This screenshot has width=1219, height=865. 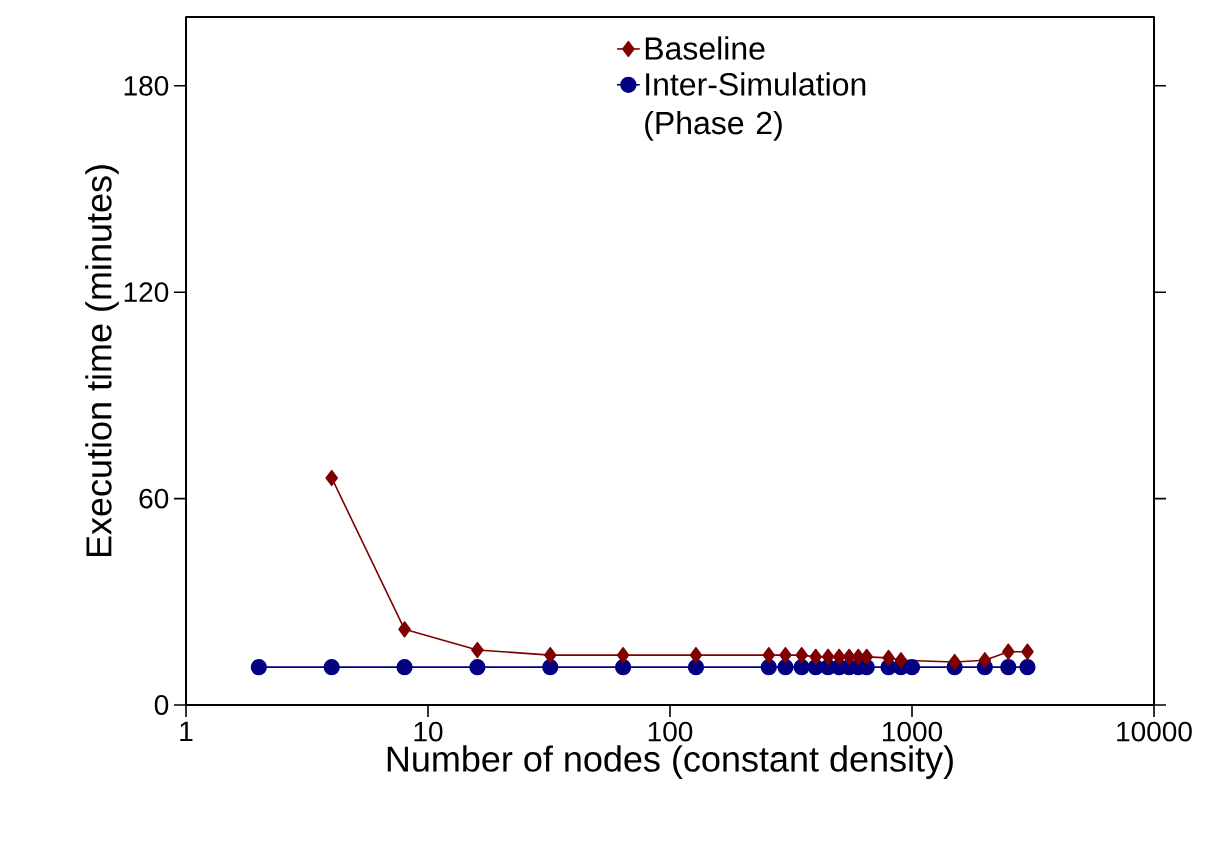 What do you see at coordinates (161, 705) in the screenshot?
I see `y-tick-label: 0` at bounding box center [161, 705].